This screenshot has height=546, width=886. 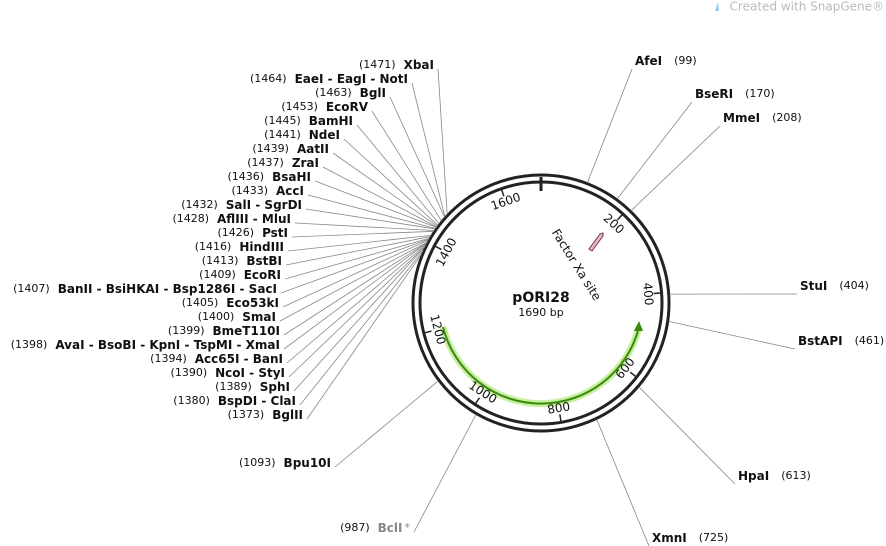 What do you see at coordinates (239, 247) in the screenshot?
I see `site-label: (1416) HindIII` at bounding box center [239, 247].